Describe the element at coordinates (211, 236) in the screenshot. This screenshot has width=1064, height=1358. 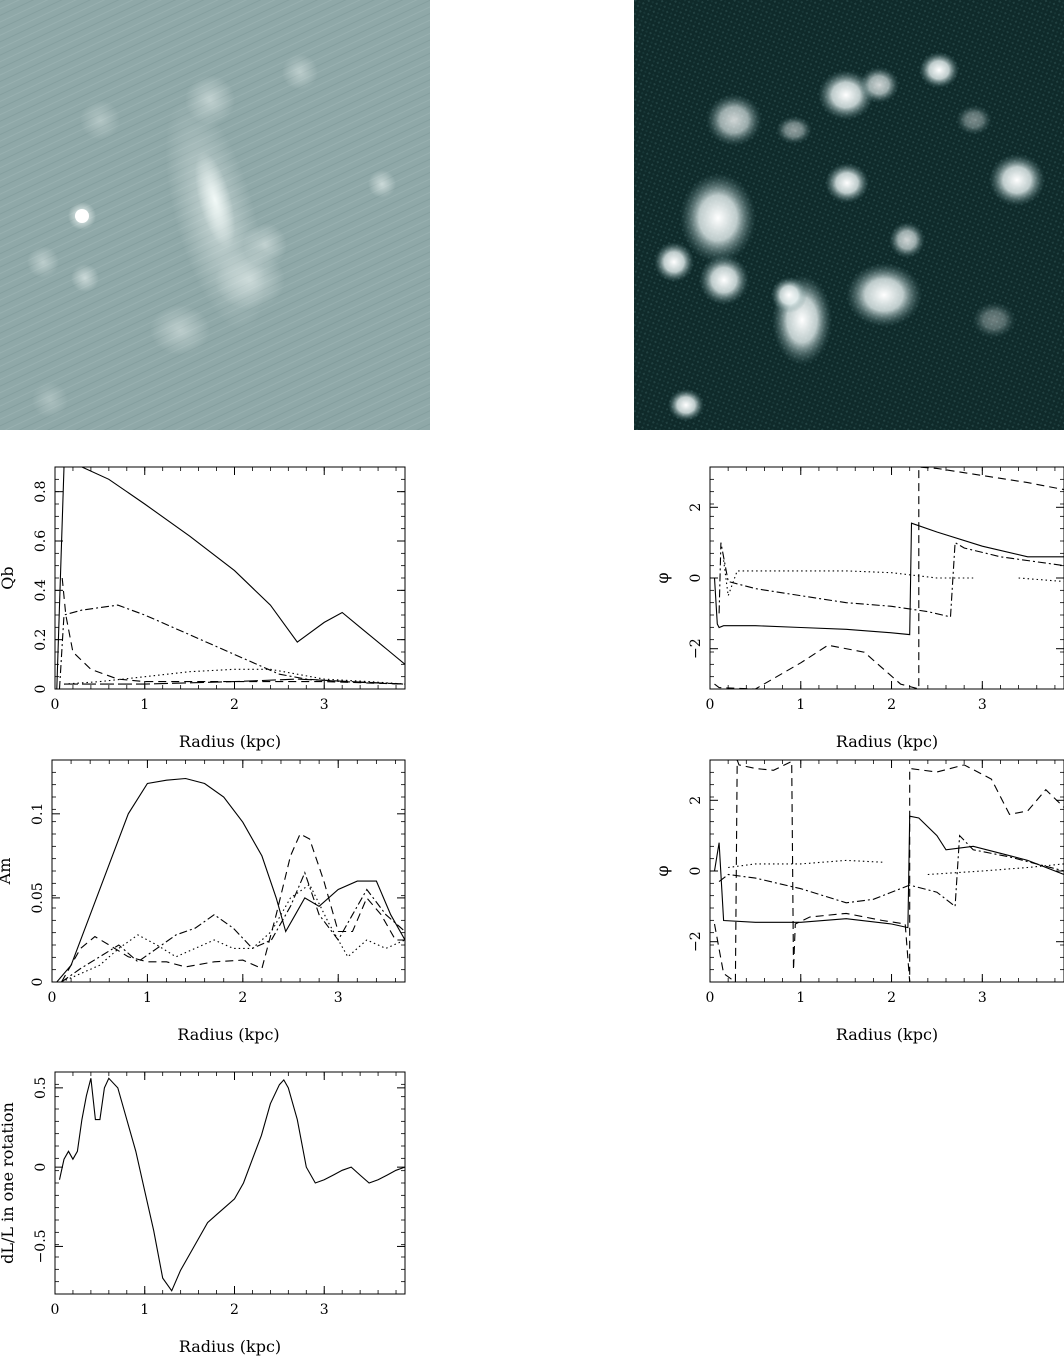
I see `galaxy-glow` at that location.